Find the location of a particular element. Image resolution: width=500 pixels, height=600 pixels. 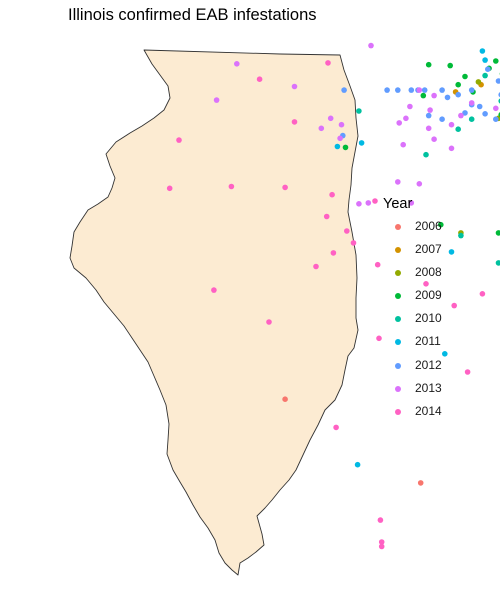

legend-item-2012: 2012 is located at coordinates (433, 368).